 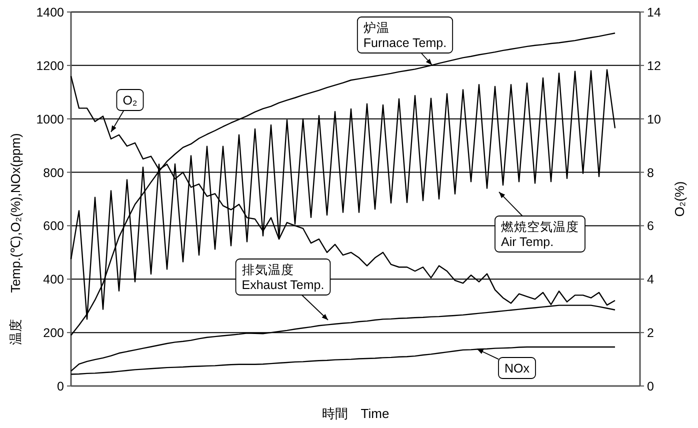 What do you see at coordinates (650, 226) in the screenshot?
I see `y2-tick-label: 6` at bounding box center [650, 226].